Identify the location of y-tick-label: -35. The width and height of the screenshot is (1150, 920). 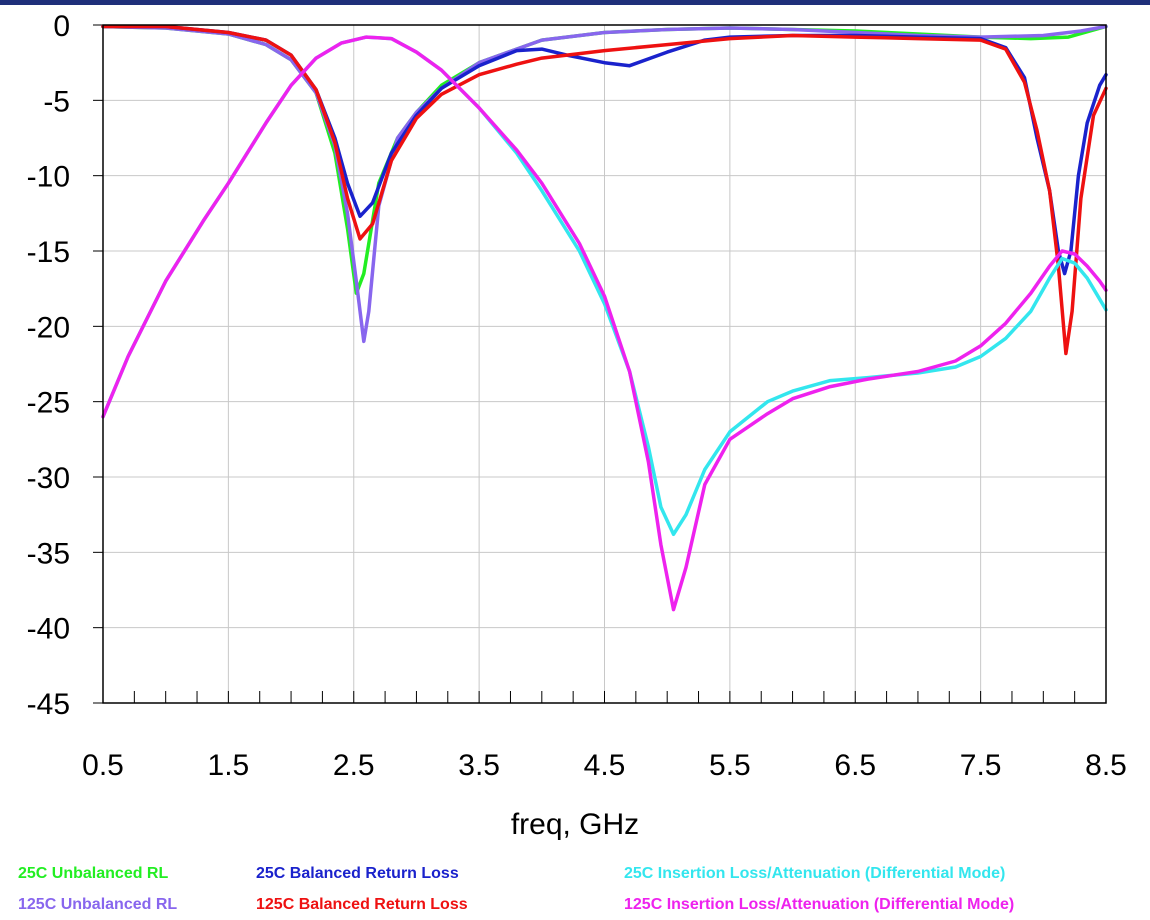
(48, 553).